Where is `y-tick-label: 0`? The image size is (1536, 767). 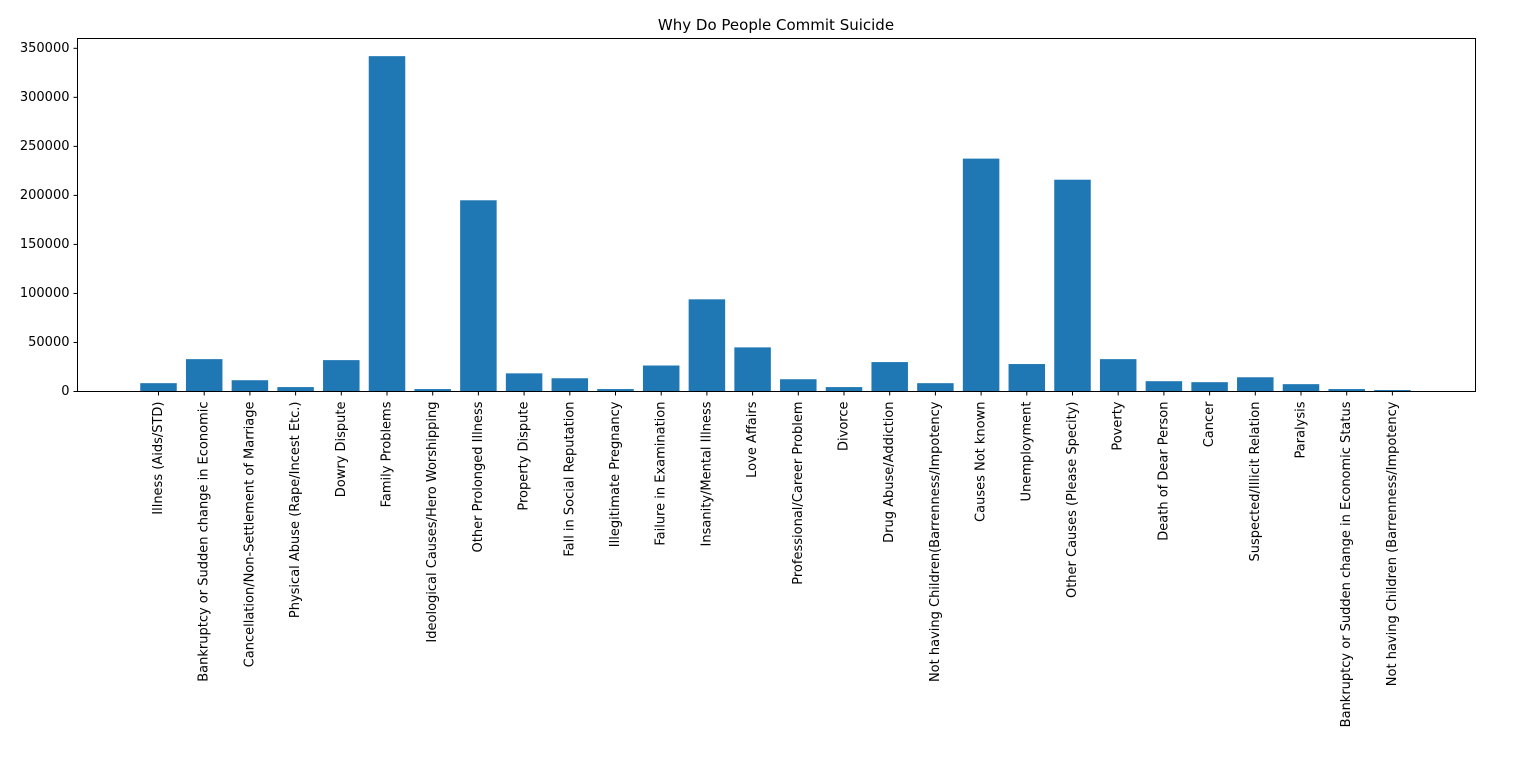
y-tick-label: 0 is located at coordinates (65, 391).